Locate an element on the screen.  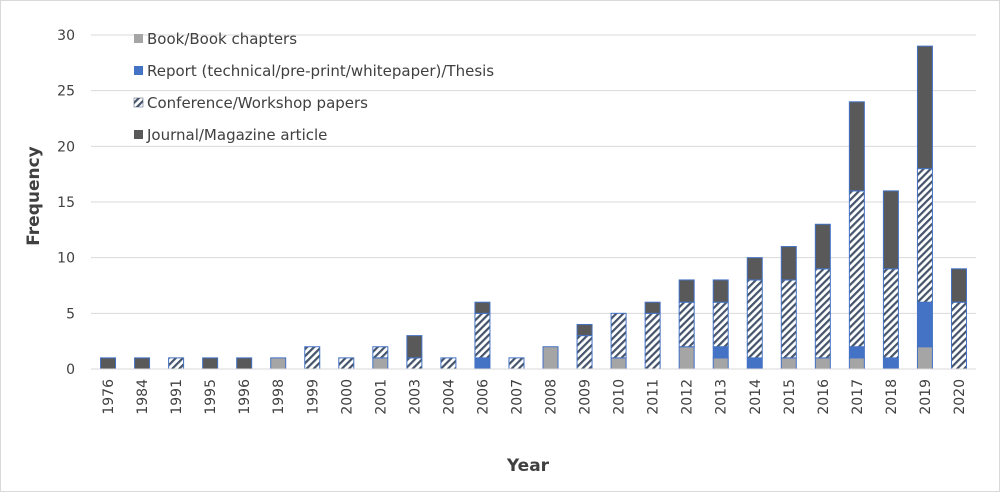
x-tick-label: 1976 is located at coordinates (109, 397).